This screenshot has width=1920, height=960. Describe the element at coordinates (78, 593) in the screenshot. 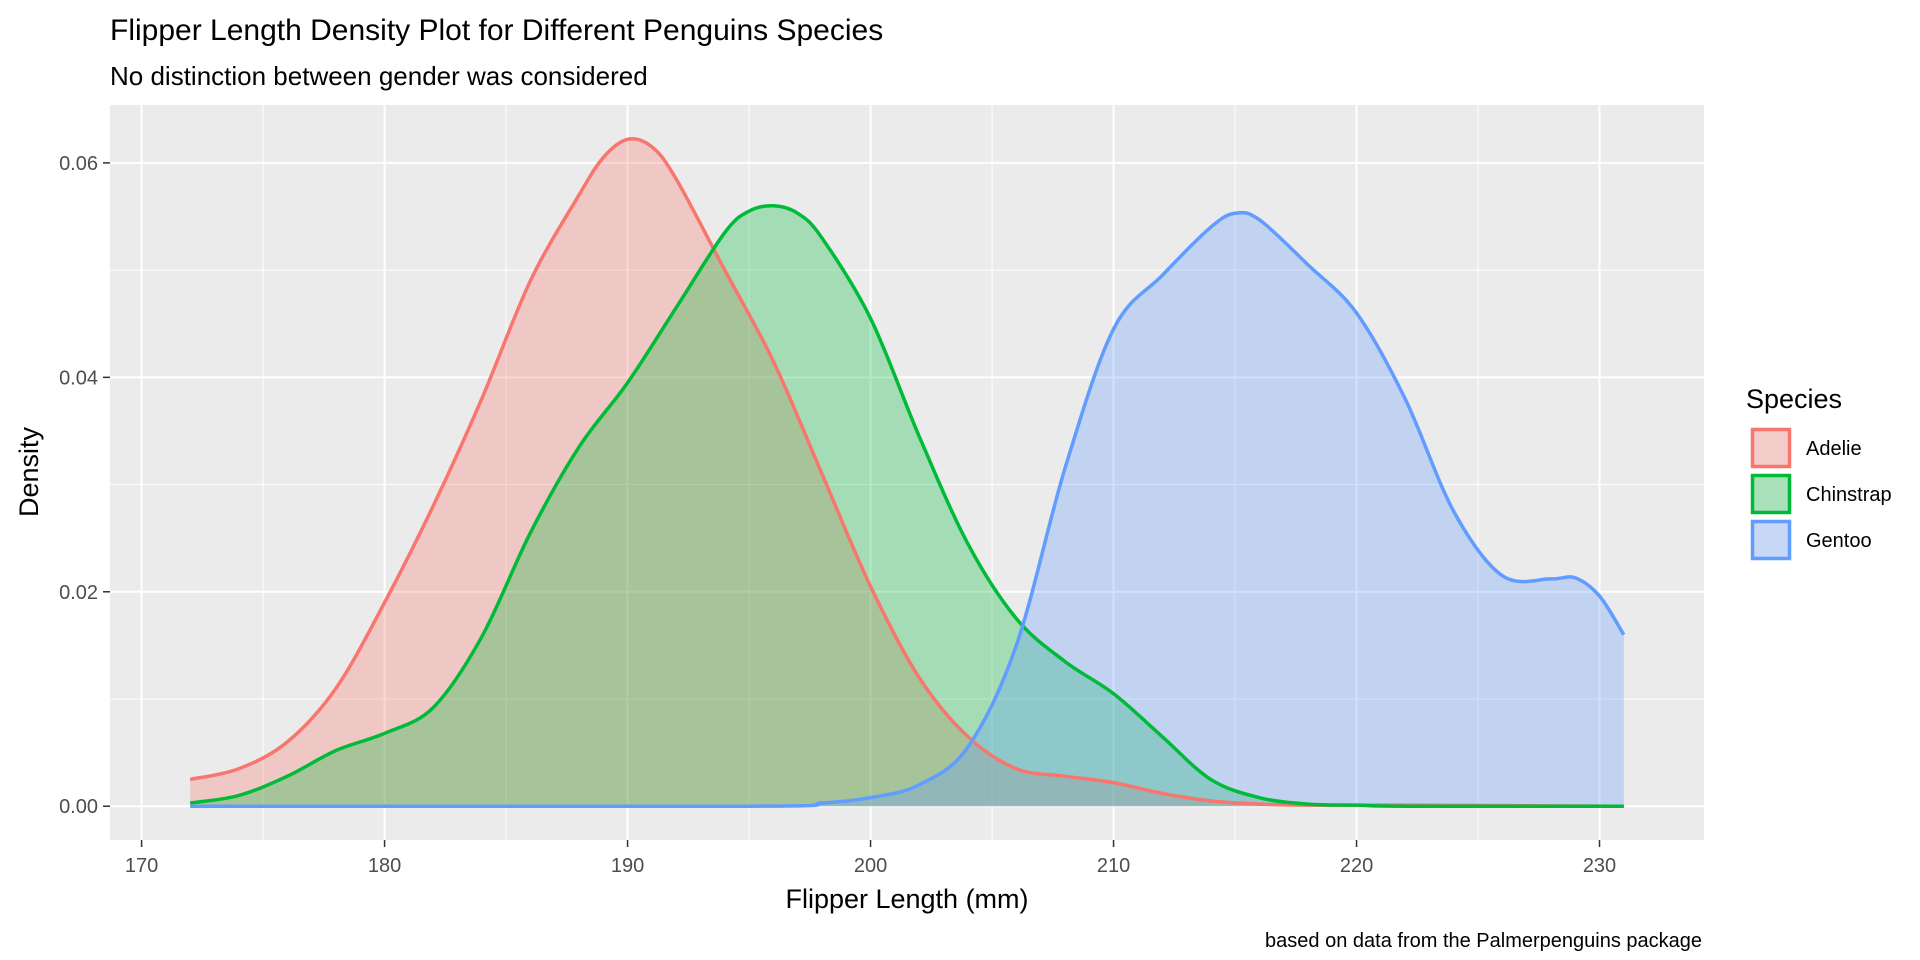

I see `y-tick-label: 0.02` at that location.